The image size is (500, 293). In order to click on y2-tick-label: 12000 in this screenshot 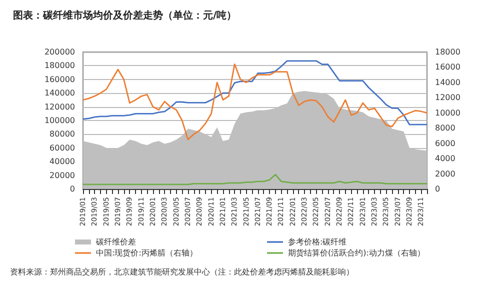, I will do `click(447, 97)`.